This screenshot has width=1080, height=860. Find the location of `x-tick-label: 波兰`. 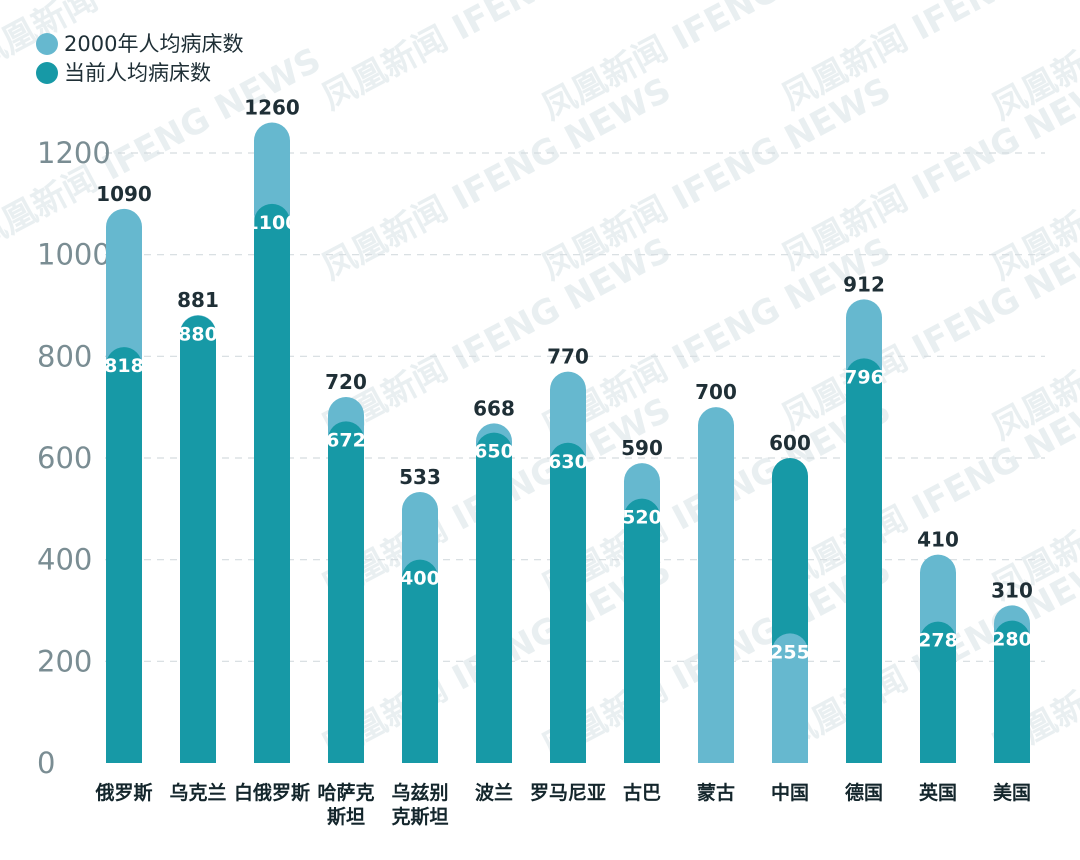

x-tick-label: 波兰 is located at coordinates (494, 792).